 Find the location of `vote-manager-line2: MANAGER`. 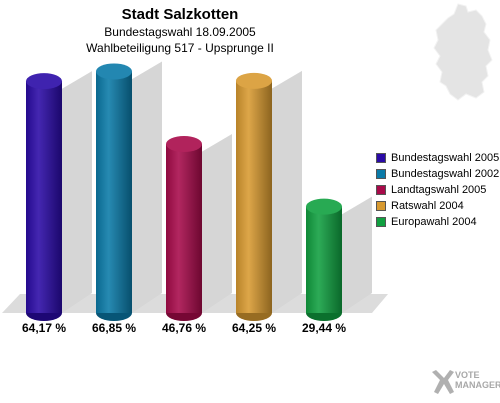

vote-manager-line2: MANAGER is located at coordinates (477, 385).